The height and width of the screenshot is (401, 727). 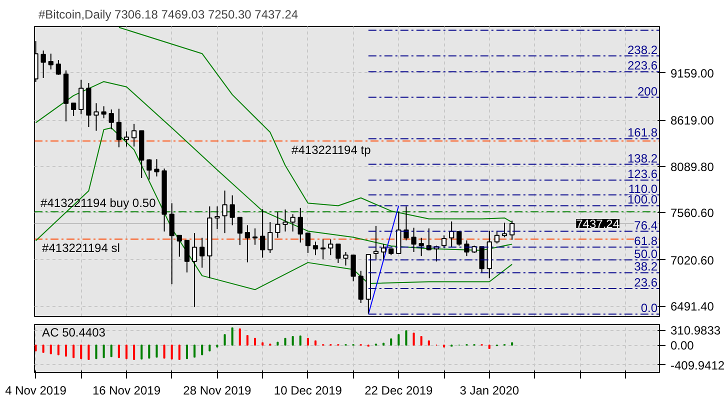 I want to click on ref-line-label: 76.4, so click(x=646, y=225).